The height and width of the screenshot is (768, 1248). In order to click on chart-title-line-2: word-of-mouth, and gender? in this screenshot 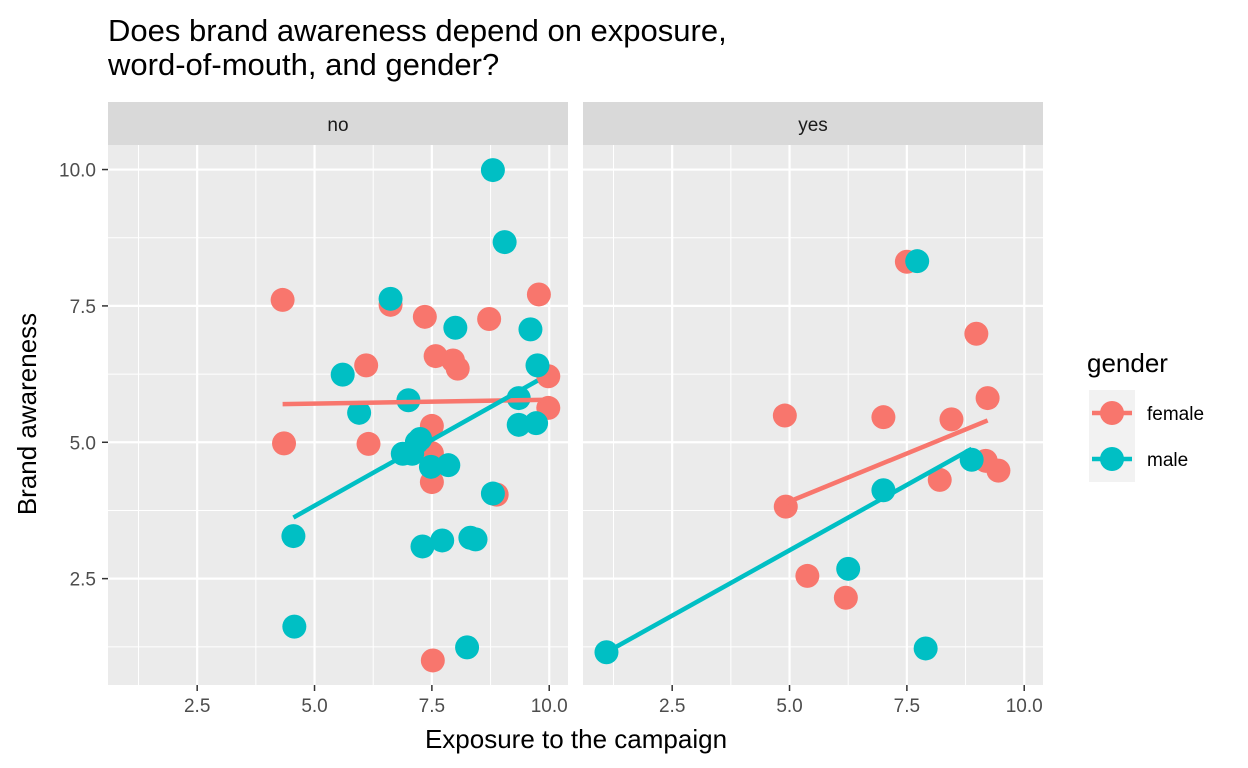, I will do `click(303, 64)`.